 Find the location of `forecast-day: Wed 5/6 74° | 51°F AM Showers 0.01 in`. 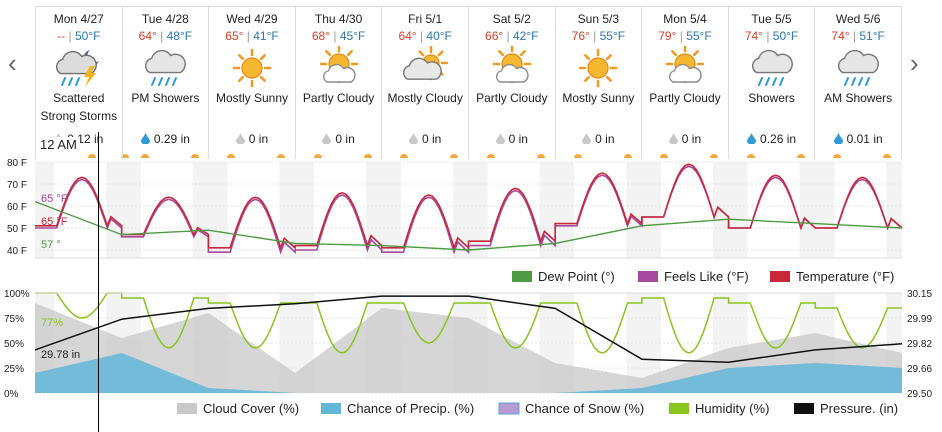

forecast-day: Wed 5/6 74° | 51°F AM Showers 0.01 in is located at coordinates (858, 83).